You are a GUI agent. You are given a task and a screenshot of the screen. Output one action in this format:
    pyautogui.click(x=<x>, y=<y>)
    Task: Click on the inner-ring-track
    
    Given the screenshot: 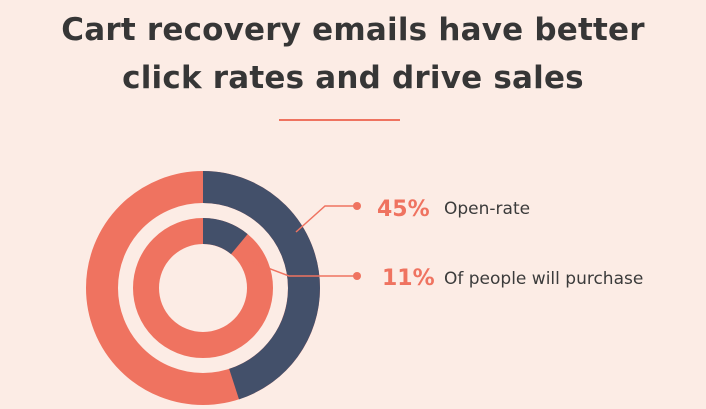 What is the action you would take?
    pyautogui.click(x=203, y=288)
    